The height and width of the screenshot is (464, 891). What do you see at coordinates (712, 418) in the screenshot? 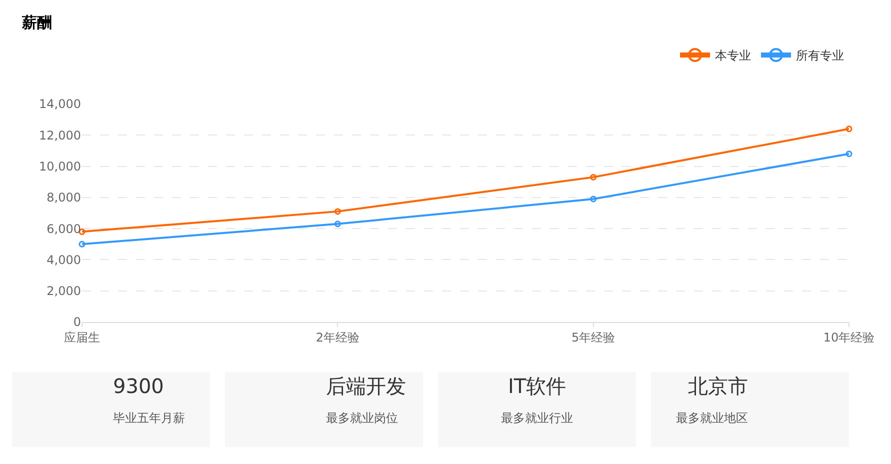
I see `text: 最多就业地区` at bounding box center [712, 418].